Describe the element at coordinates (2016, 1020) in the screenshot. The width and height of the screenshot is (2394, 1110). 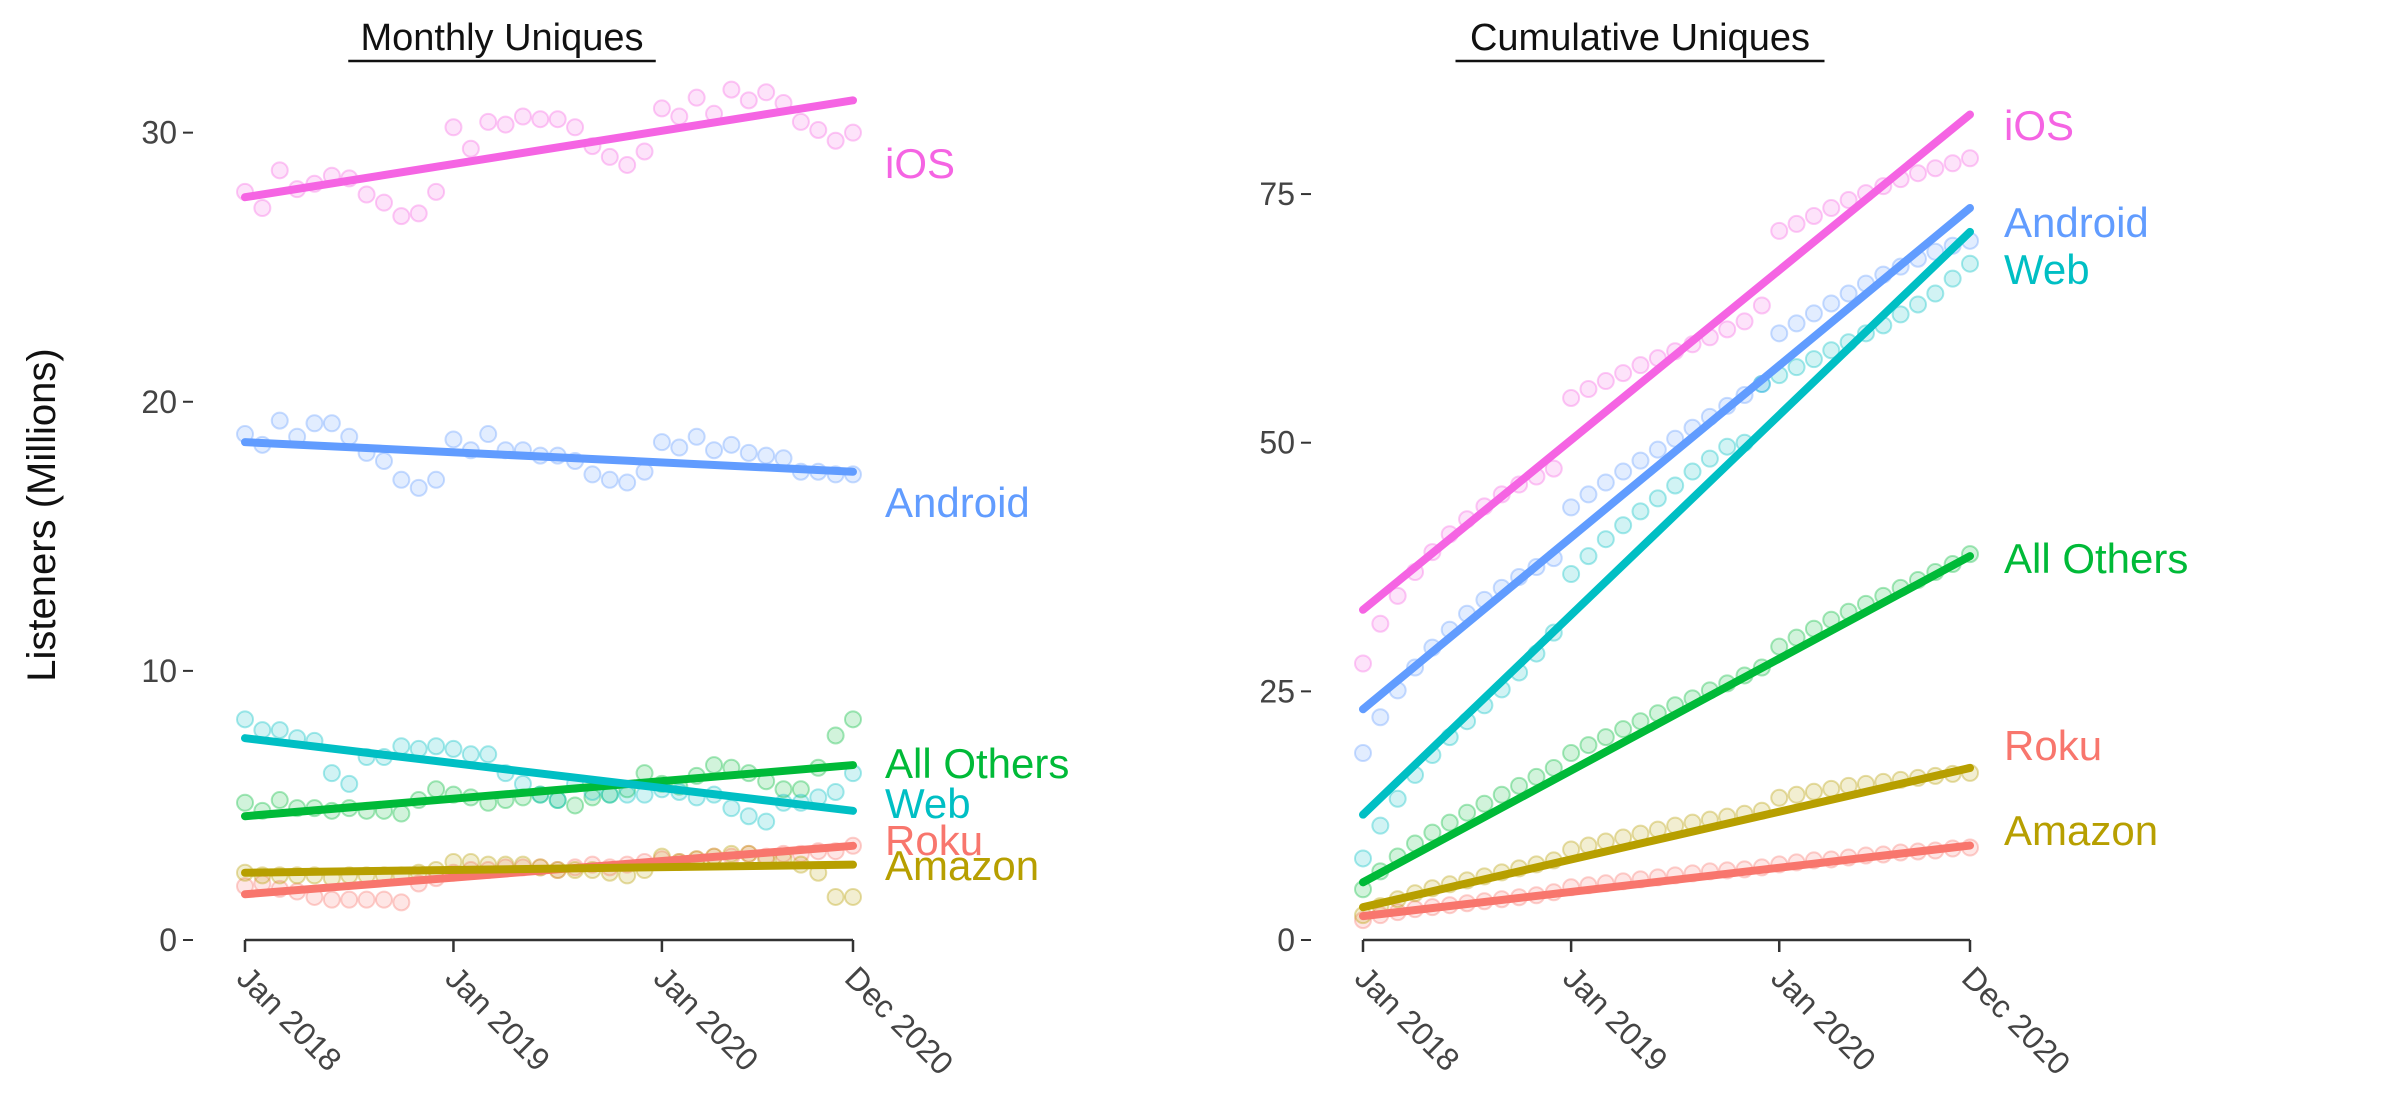
I see `x-tick-label: Dec 2020` at that location.